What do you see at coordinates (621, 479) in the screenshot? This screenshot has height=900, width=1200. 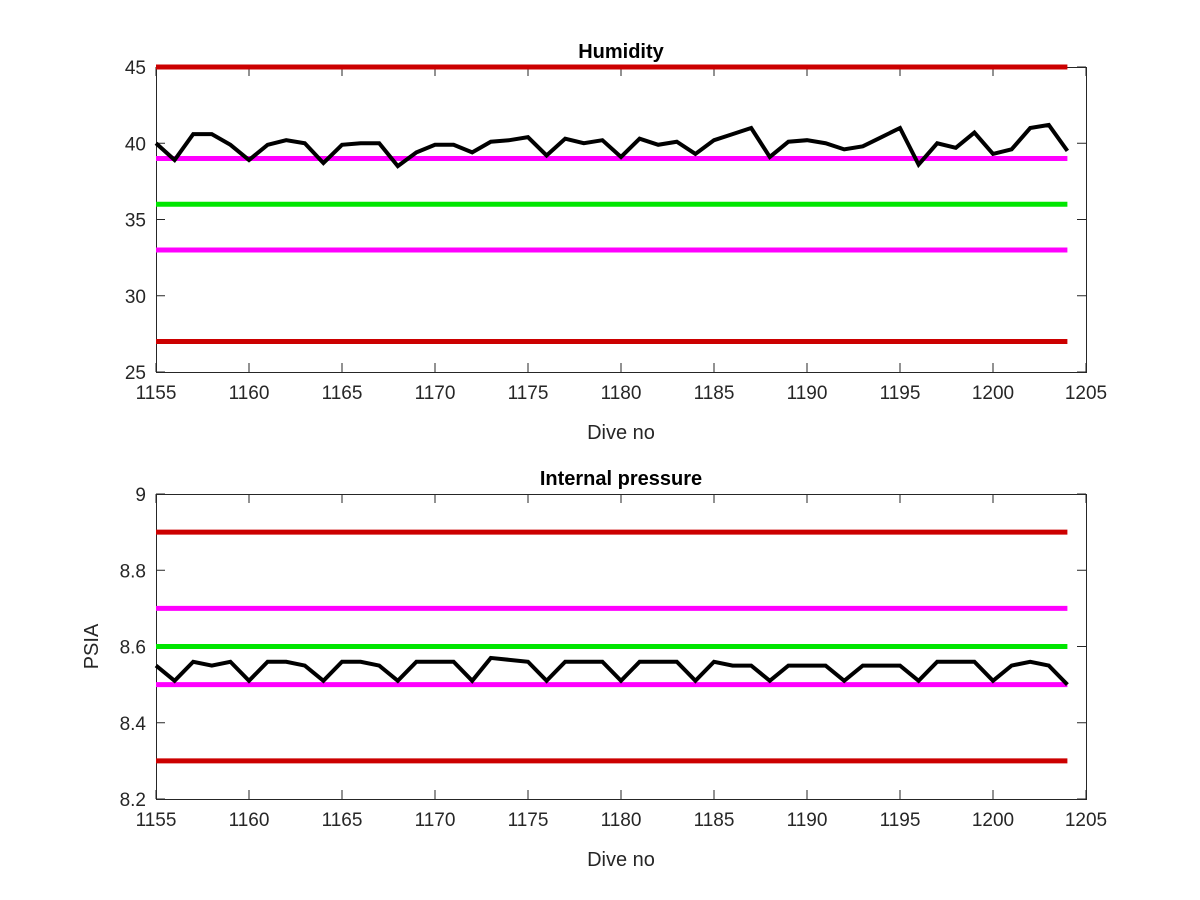 I see `chart-title: Internal pressure` at bounding box center [621, 479].